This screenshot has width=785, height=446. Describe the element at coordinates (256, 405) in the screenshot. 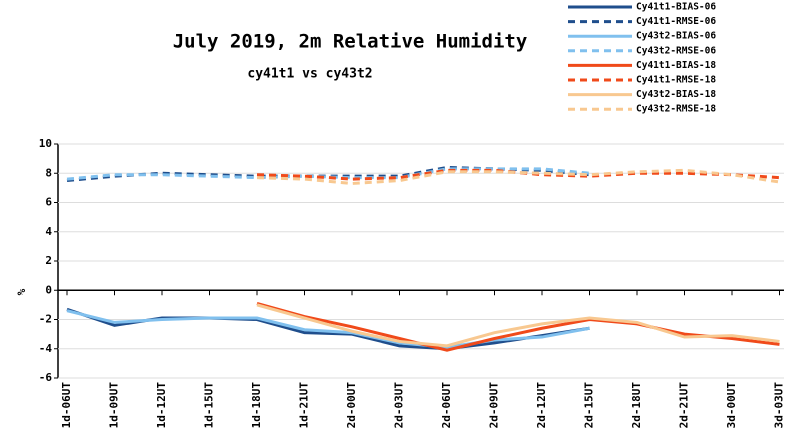

I see `x-tick-label: 1d-18UT` at that location.